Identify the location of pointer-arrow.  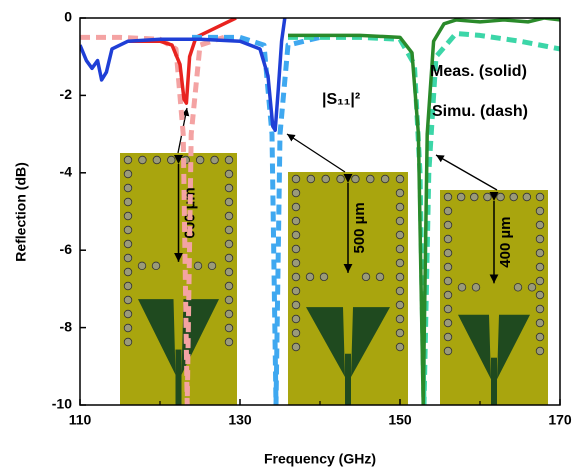
(316, 153).